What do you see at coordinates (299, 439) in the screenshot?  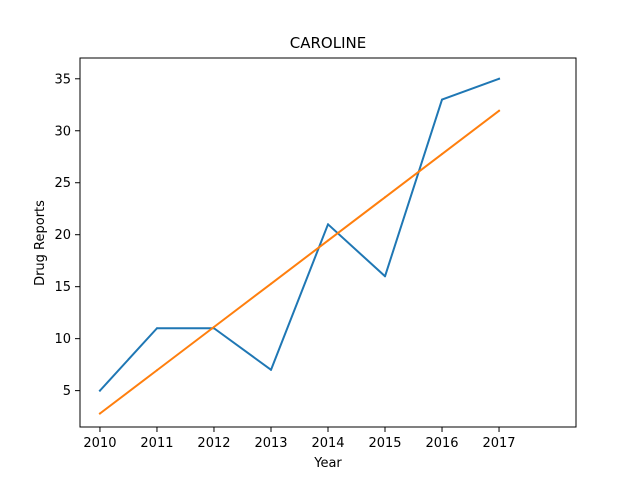 I see `x-axis: 2010 2011 2012 2013 2014 2015 2016 2017` at bounding box center [299, 439].